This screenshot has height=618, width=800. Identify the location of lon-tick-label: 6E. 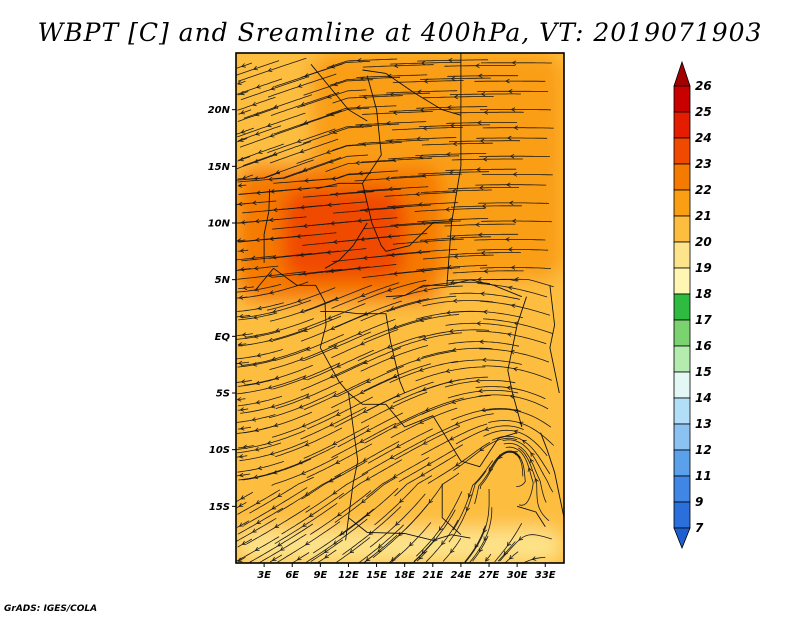
(292, 575).